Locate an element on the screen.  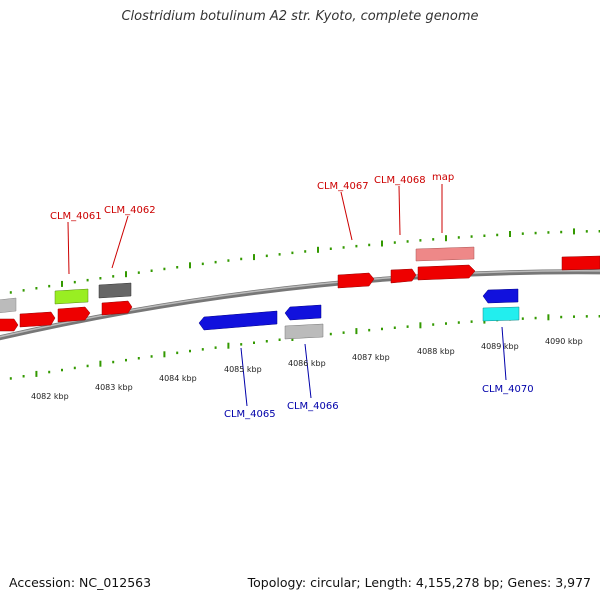
gene-label-clm-4066: CLM_4066 is located at coordinates (313, 406).